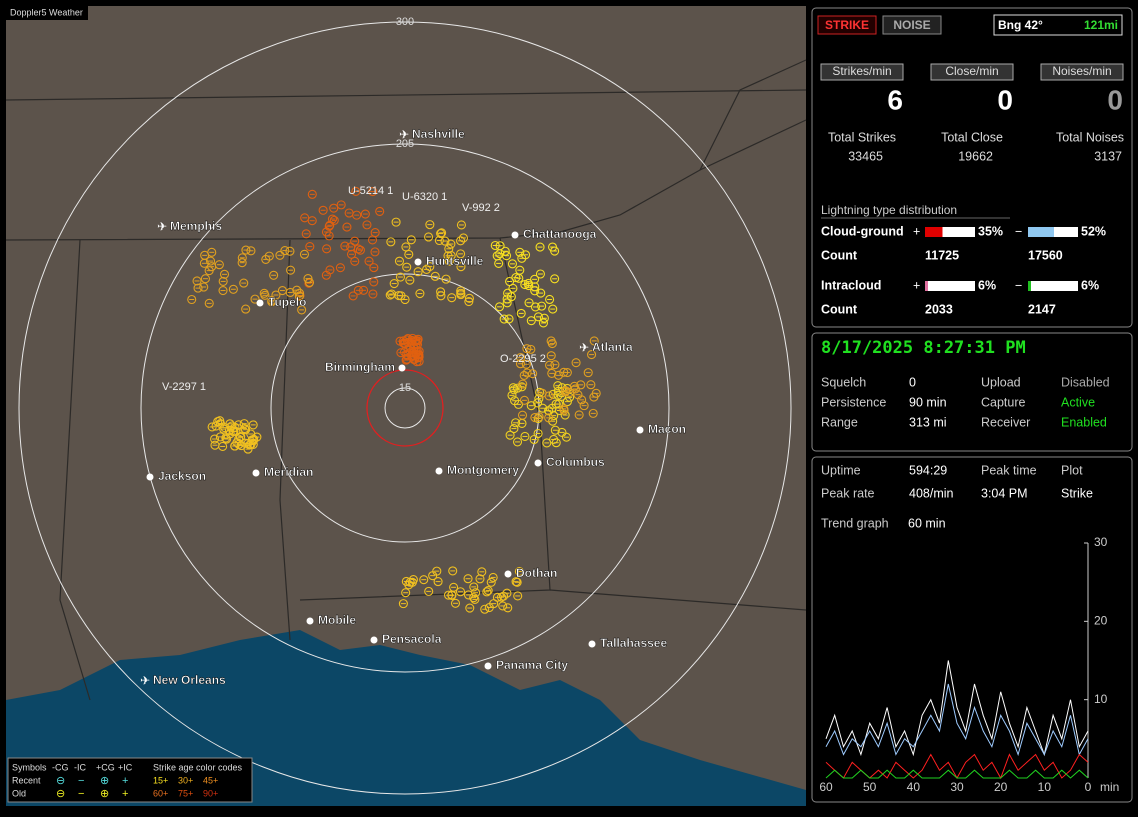 The image size is (1138, 817). Describe the element at coordinates (1093, 231) in the screenshot. I see `dist-percent: 52%` at that location.